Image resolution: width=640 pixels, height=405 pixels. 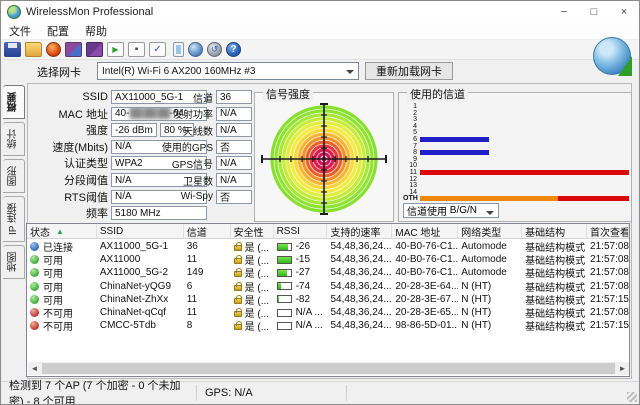 I want to click on info-field-value: 5180 MHz, so click(x=159, y=213).